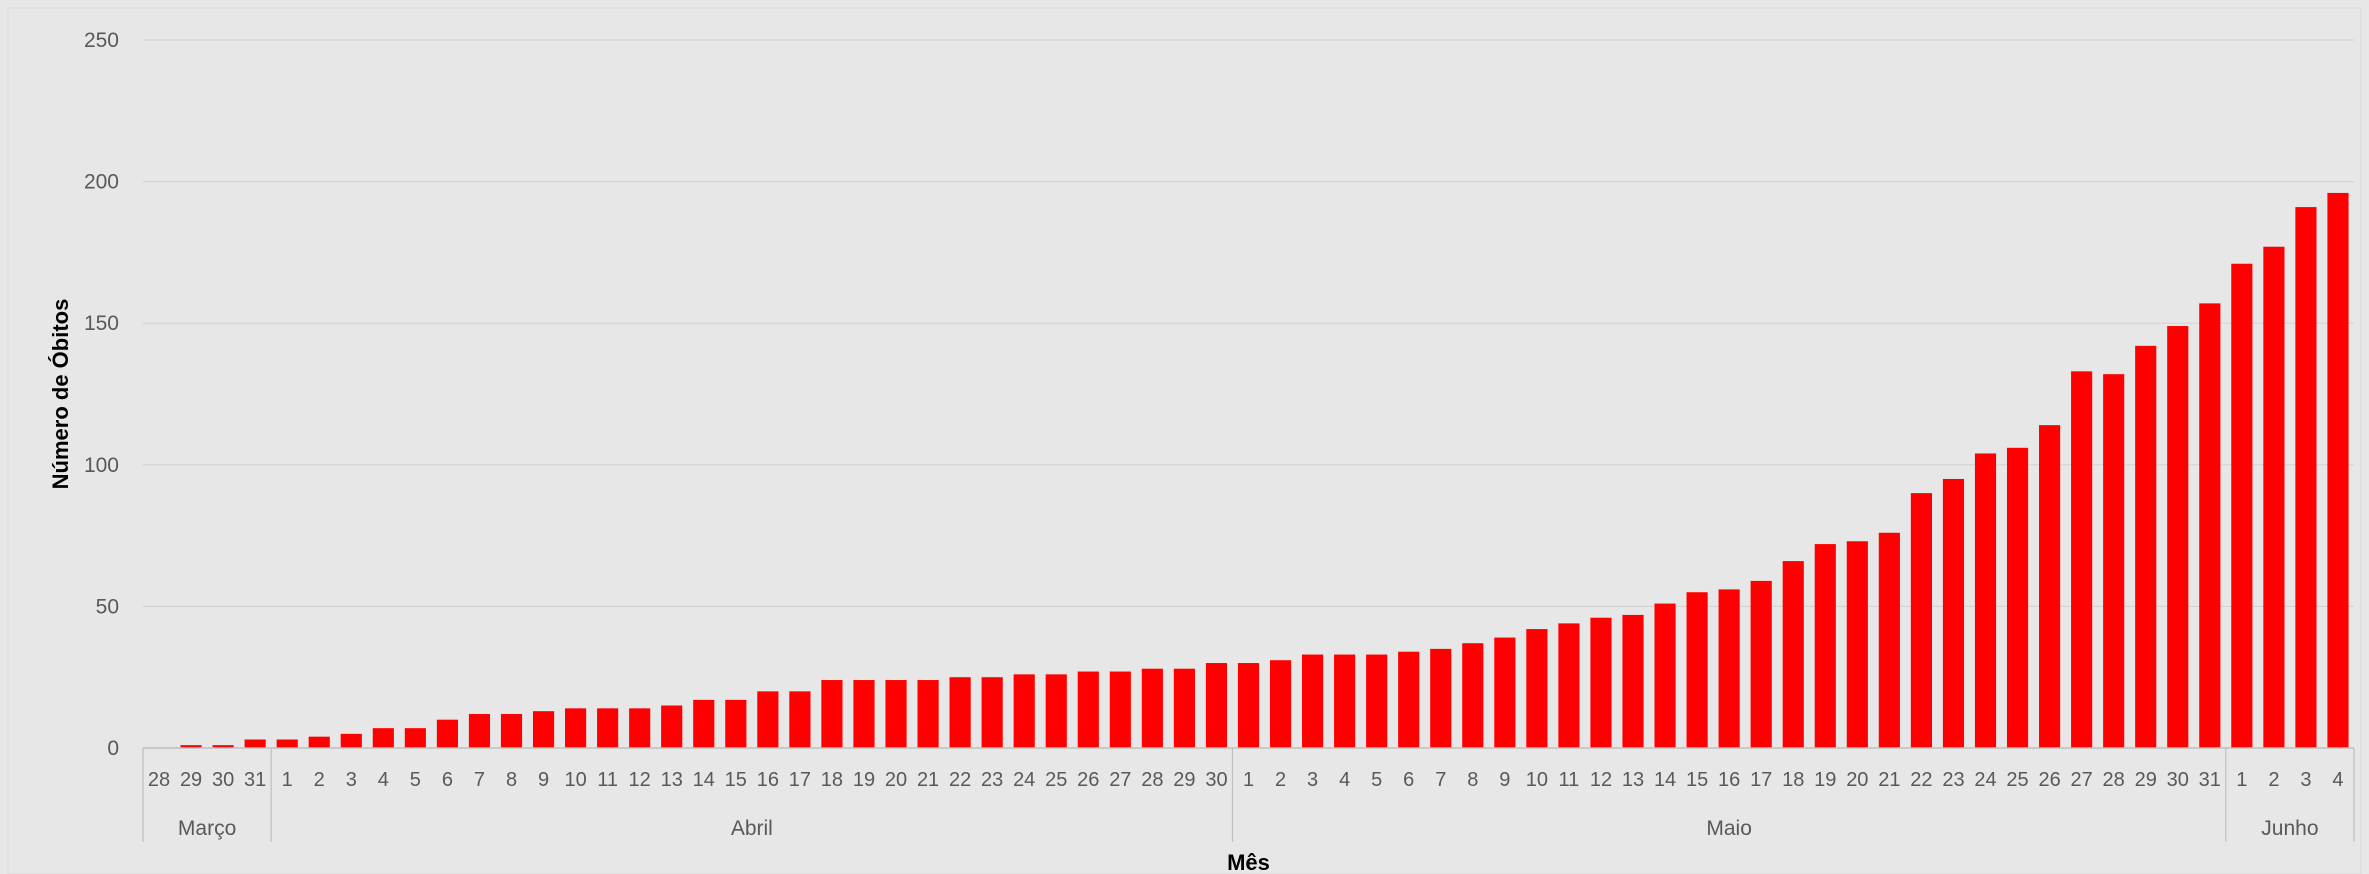 This screenshot has width=2369, height=874. Describe the element at coordinates (1120, 780) in the screenshot. I see `x-tick-label: 27` at that location.